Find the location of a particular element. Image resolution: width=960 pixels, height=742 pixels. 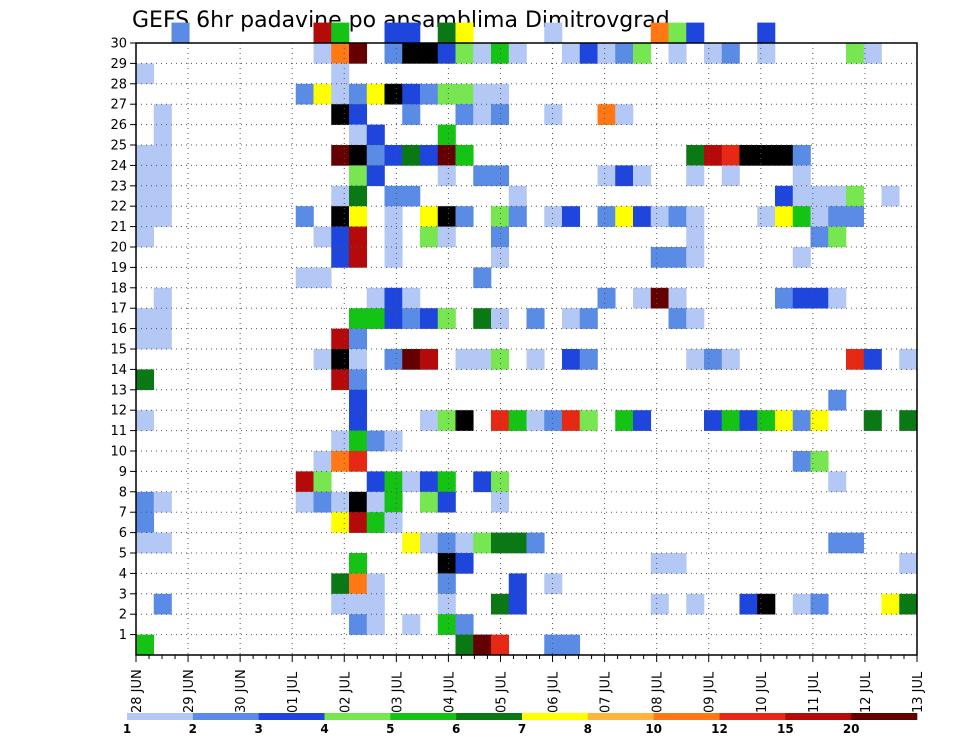

y-tick-label: 12 is located at coordinates (118, 411).